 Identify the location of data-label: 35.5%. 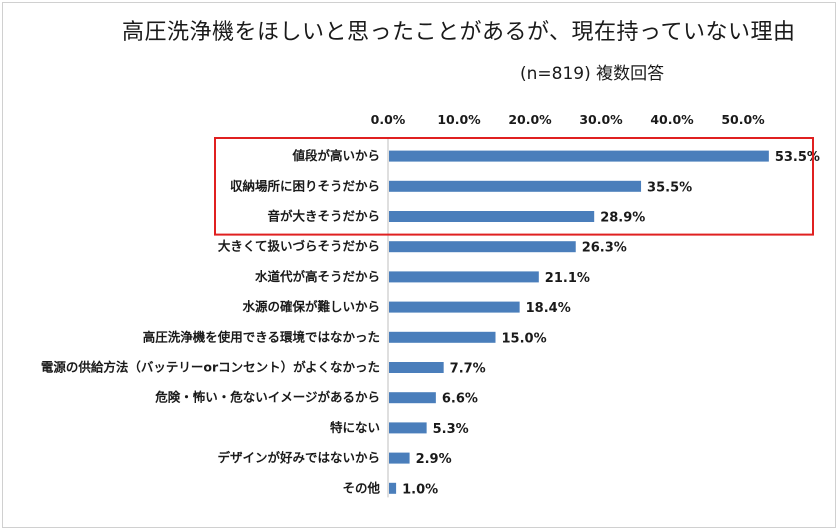
(669, 187).